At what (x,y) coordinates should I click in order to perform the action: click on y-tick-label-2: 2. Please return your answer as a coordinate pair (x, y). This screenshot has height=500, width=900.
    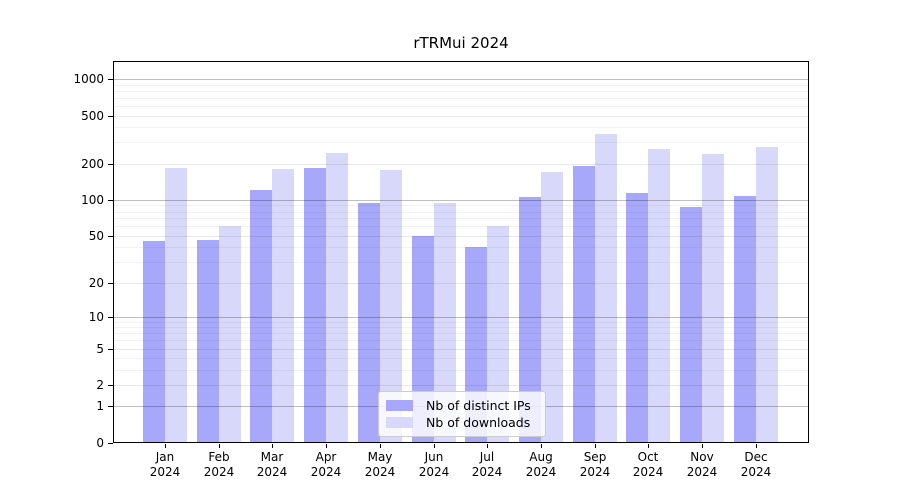
    Looking at the image, I should click on (100, 385).